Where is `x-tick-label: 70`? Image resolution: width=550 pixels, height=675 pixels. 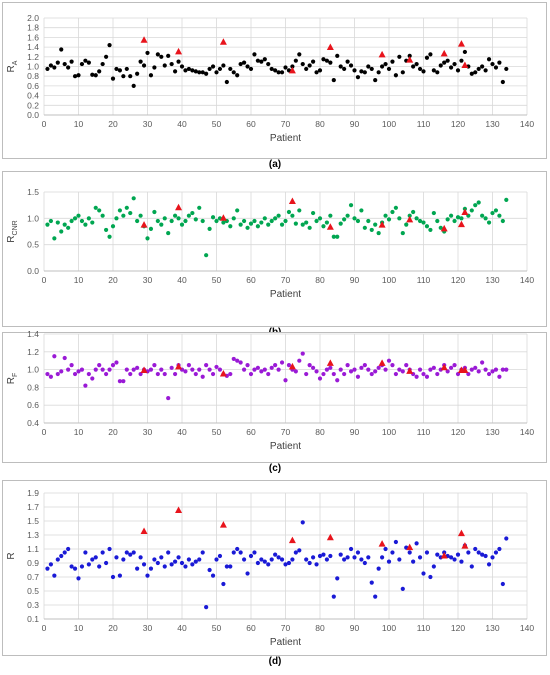 x-tick-label: 70 is located at coordinates (286, 432).